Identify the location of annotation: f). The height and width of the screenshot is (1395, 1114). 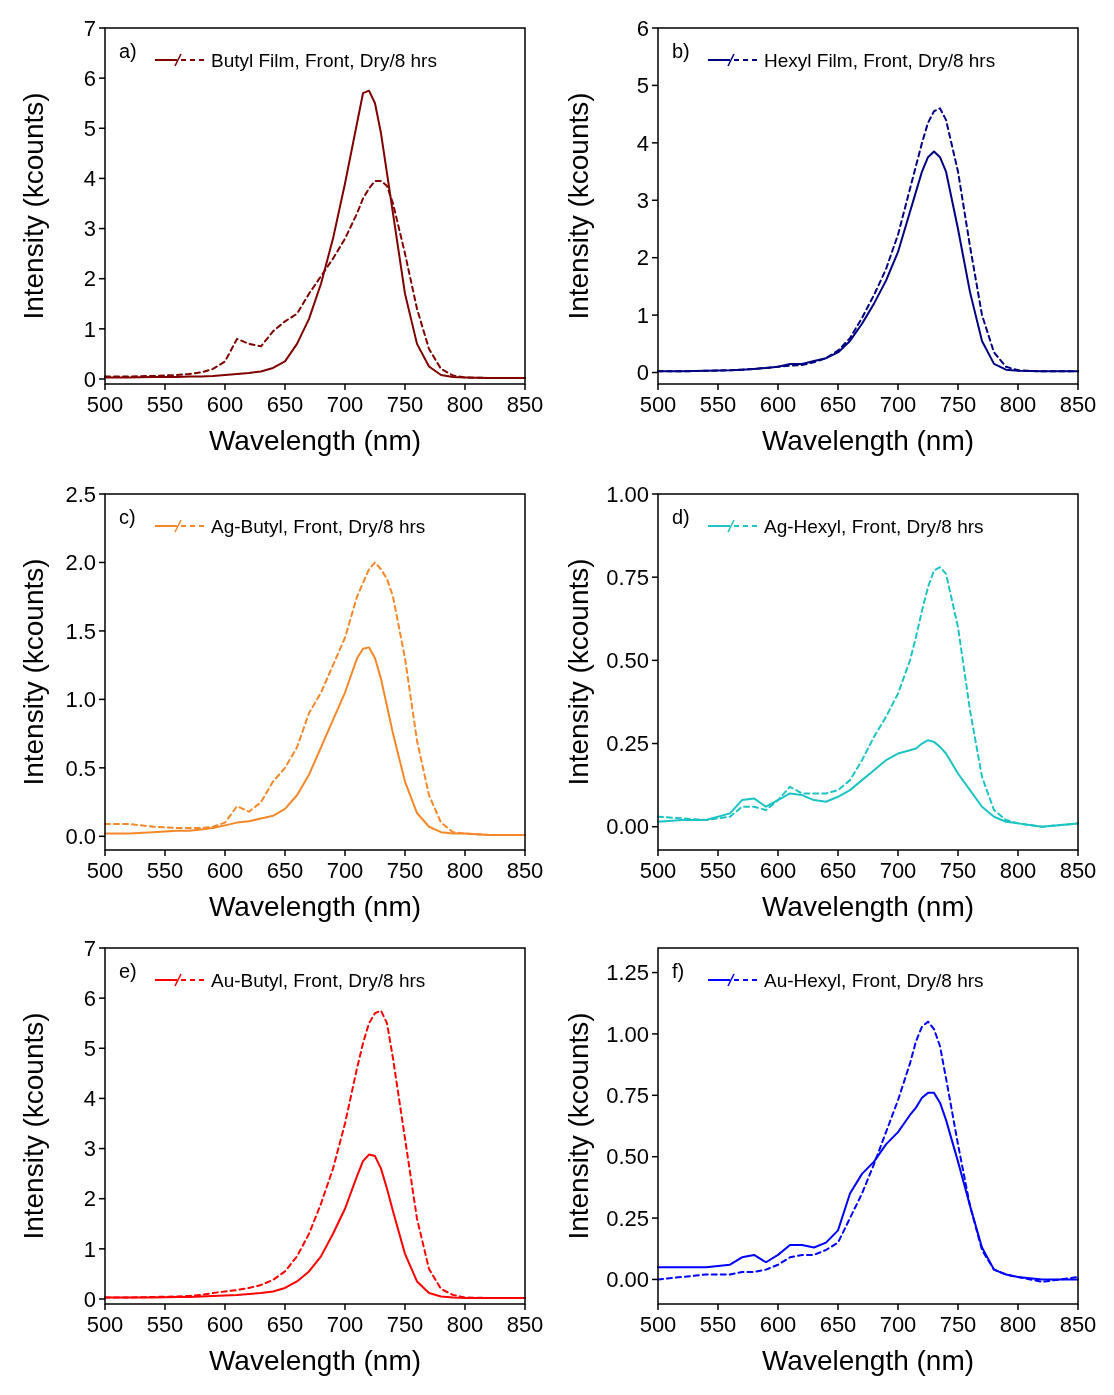
(678, 971).